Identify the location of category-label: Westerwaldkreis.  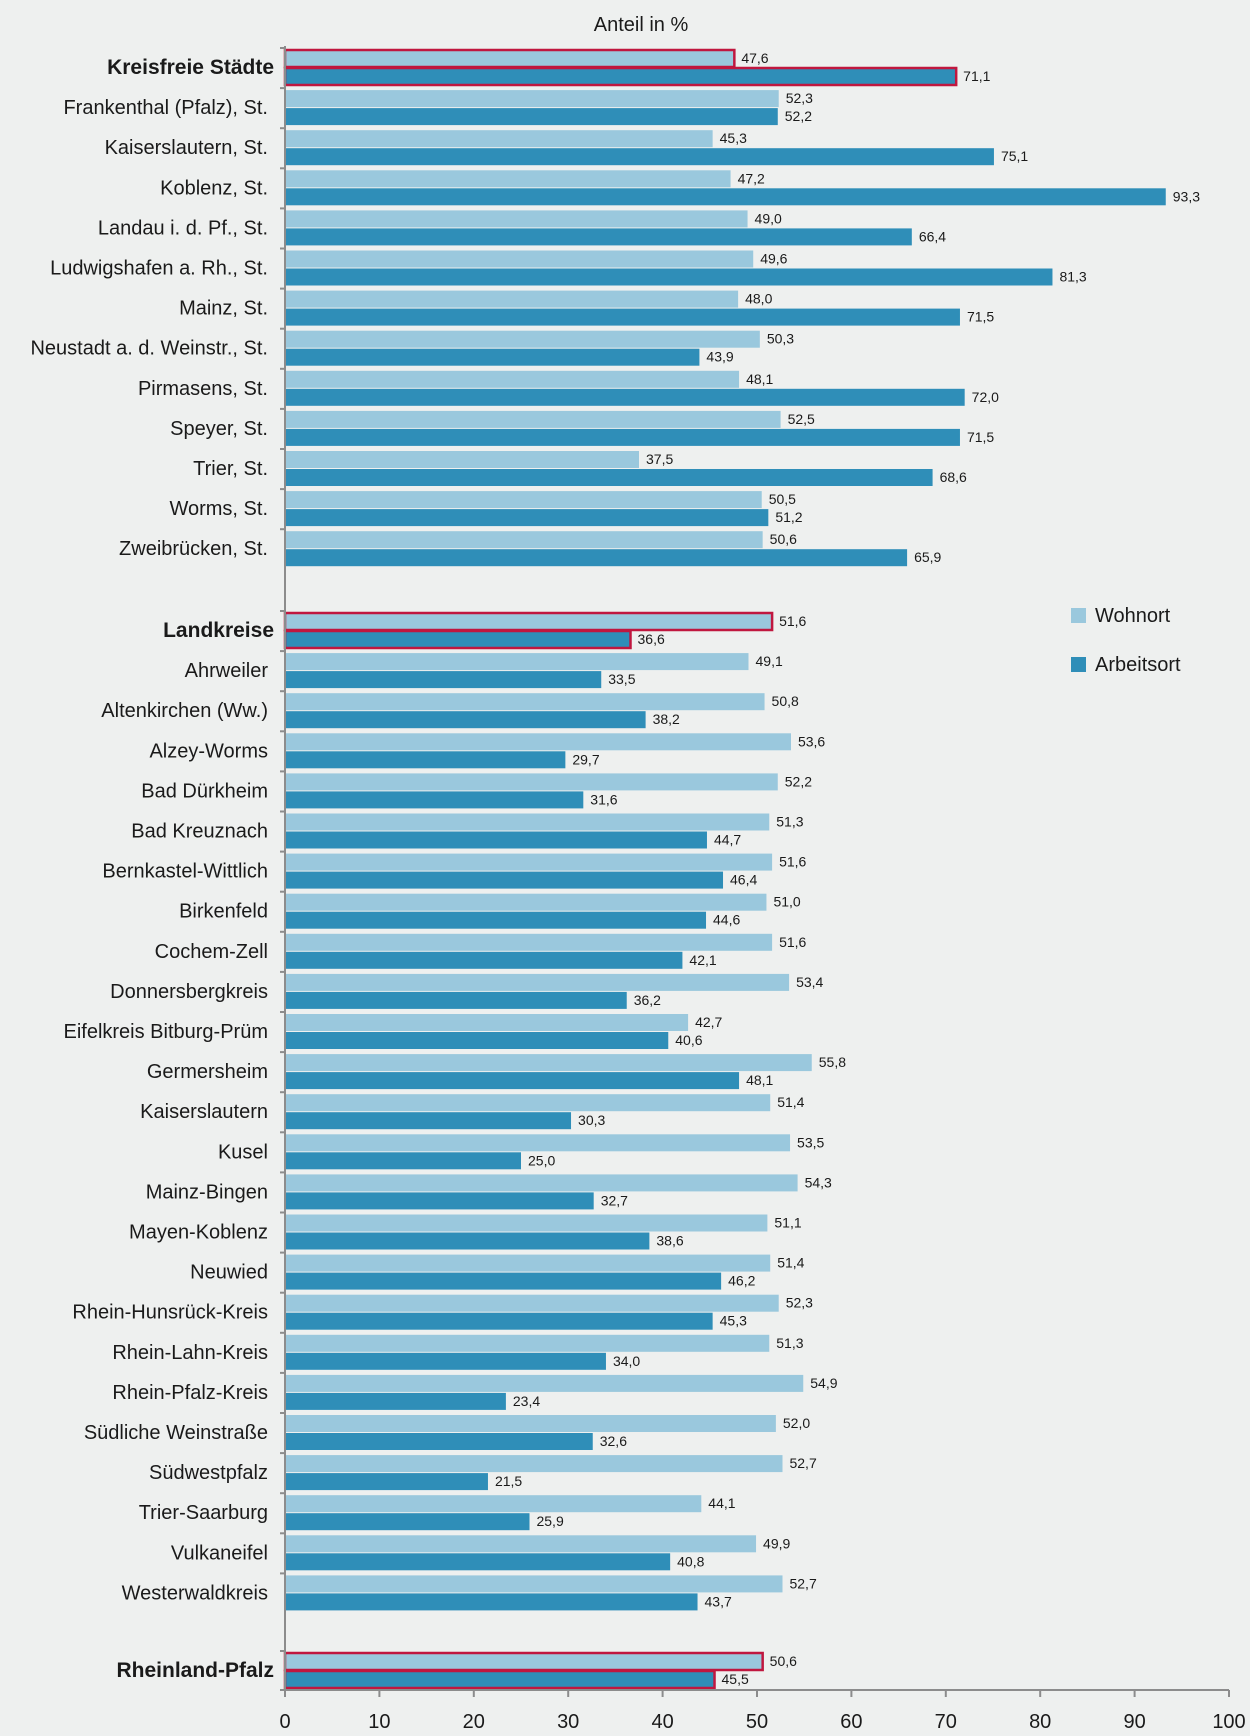
(195, 1593).